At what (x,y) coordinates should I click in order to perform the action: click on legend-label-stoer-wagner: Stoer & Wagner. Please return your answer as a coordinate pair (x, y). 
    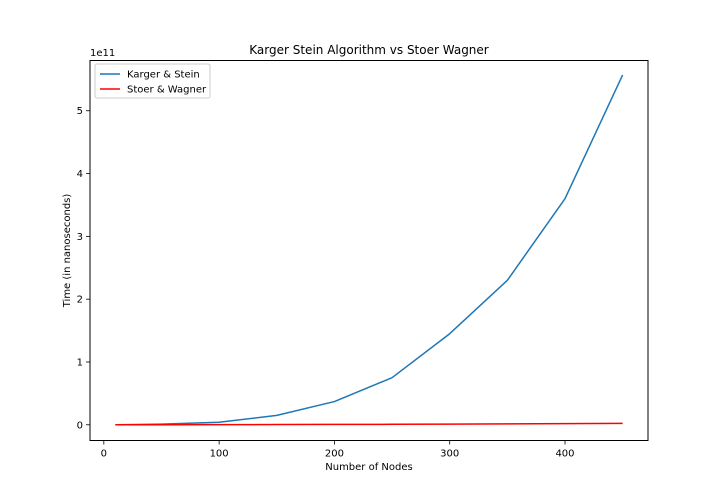
    Looking at the image, I should click on (167, 90).